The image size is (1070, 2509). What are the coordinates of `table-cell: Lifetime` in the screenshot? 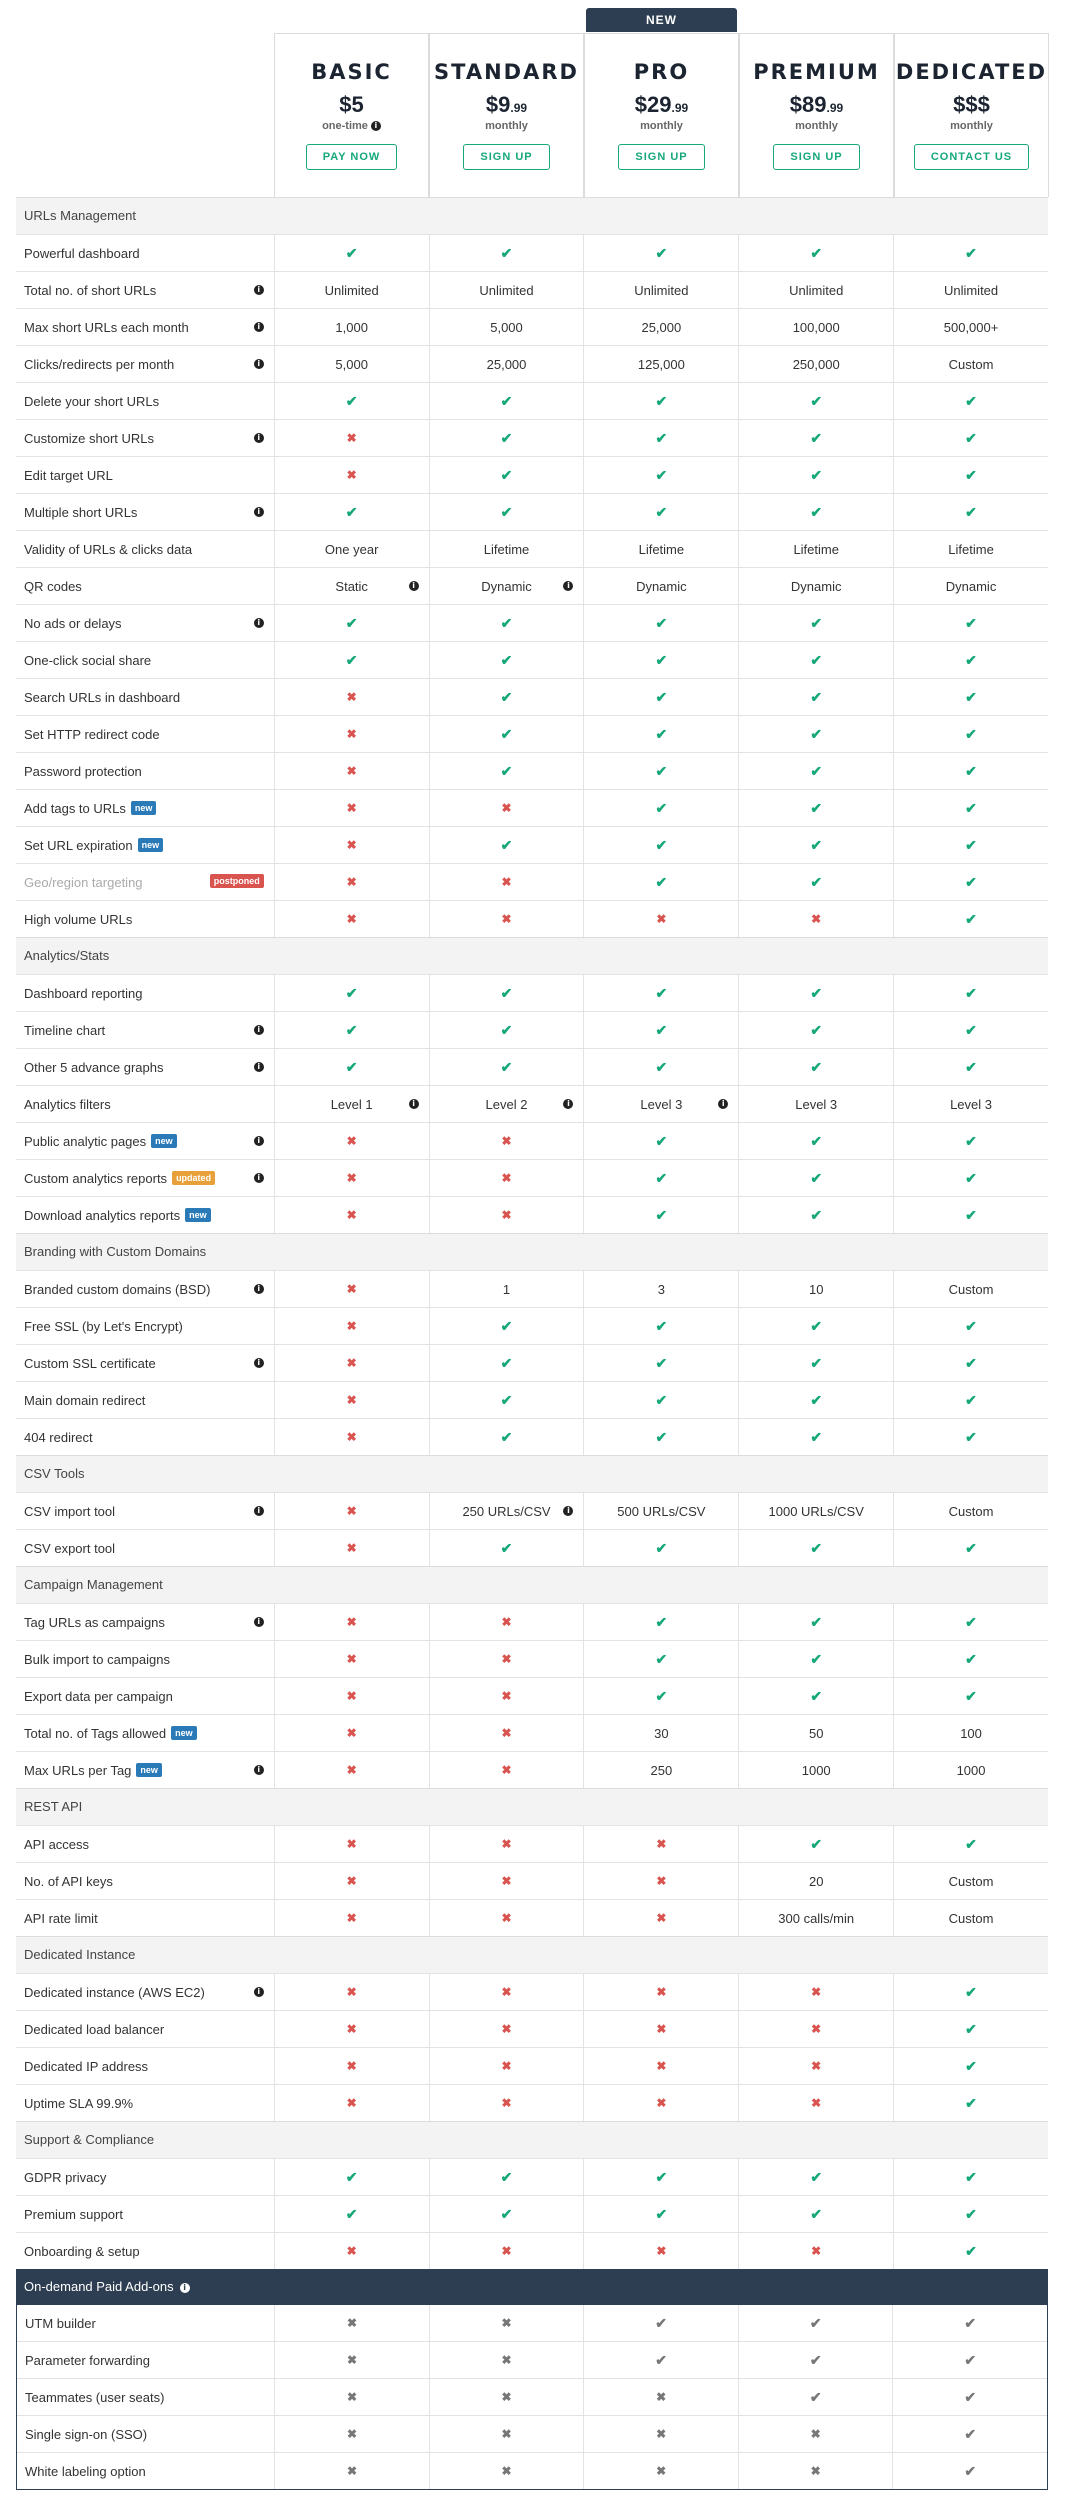 It's located at (815, 549).